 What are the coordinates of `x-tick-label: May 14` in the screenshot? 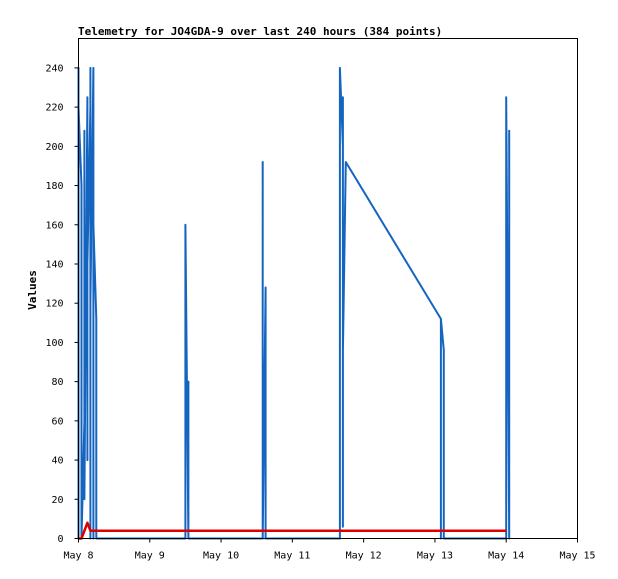 It's located at (506, 556).